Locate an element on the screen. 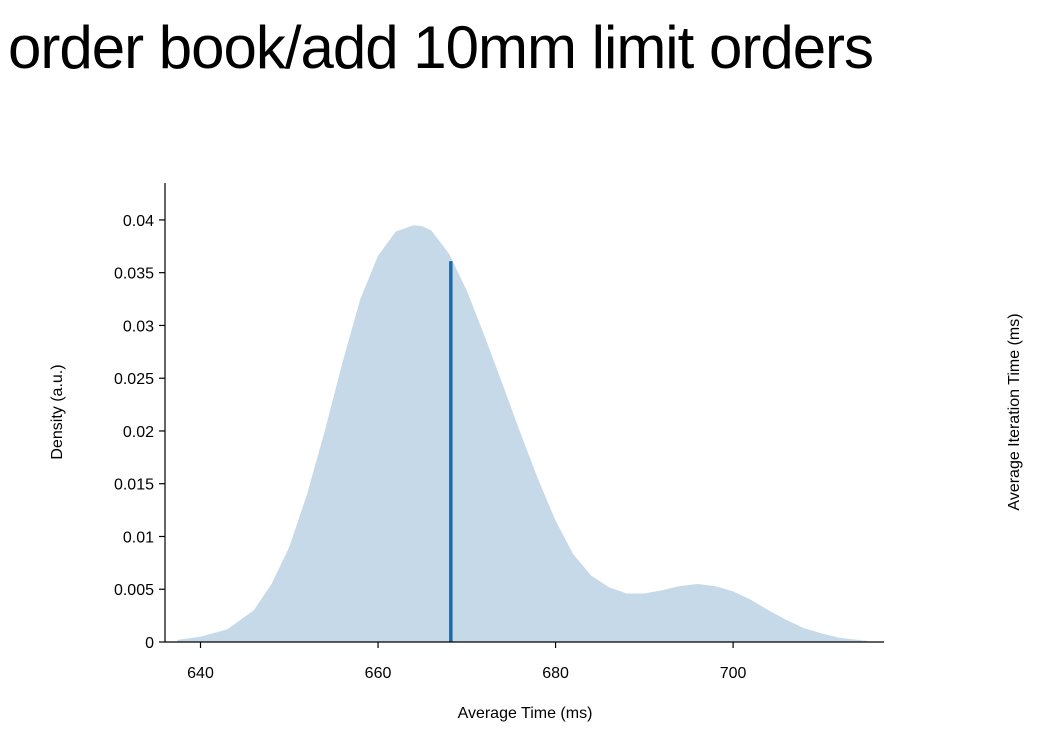  secondary-y-axis-label: Average Iteration Time (ms) is located at coordinates (1014, 411).